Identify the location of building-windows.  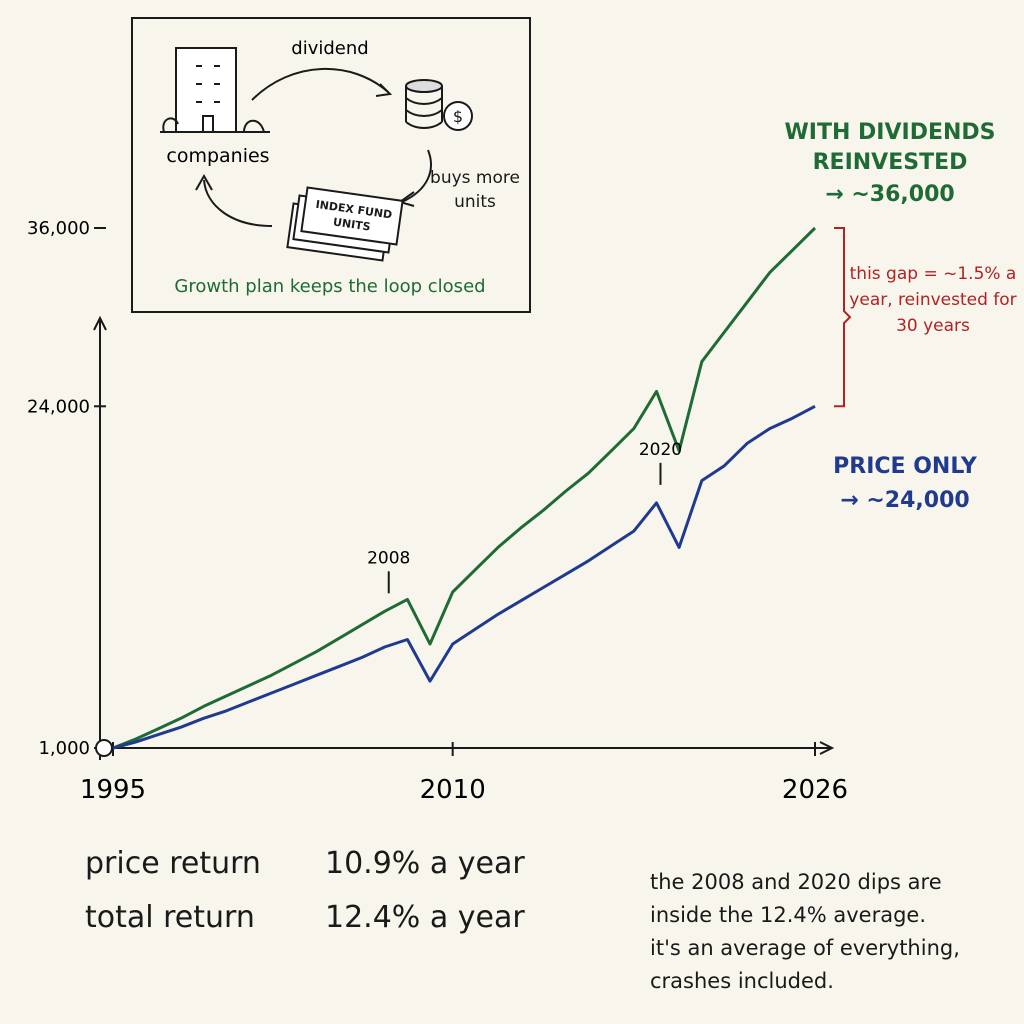
(208, 98).